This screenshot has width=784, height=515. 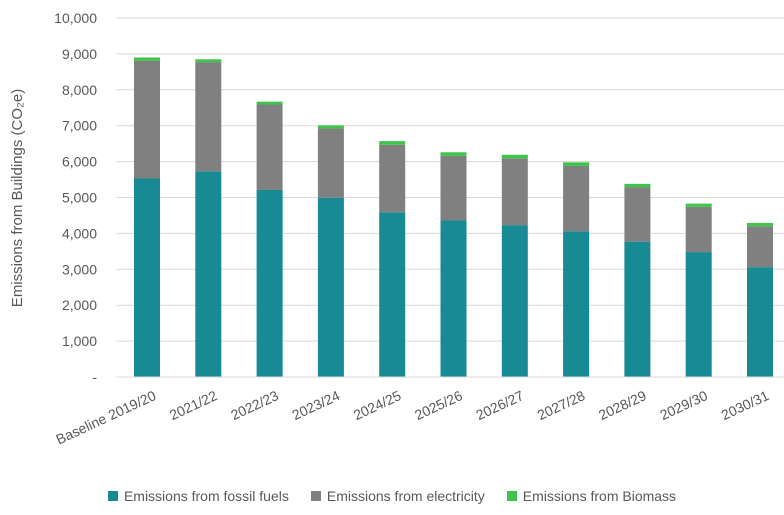 I want to click on x-tick-label: 2029/30, so click(x=683, y=405).